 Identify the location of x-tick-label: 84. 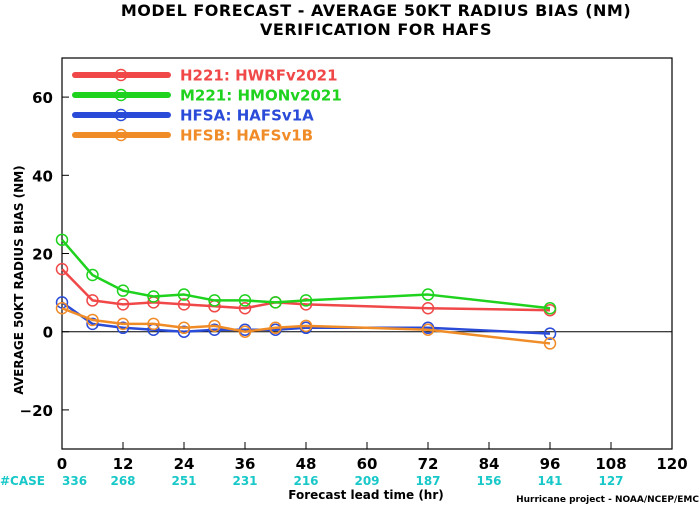
(489, 464).